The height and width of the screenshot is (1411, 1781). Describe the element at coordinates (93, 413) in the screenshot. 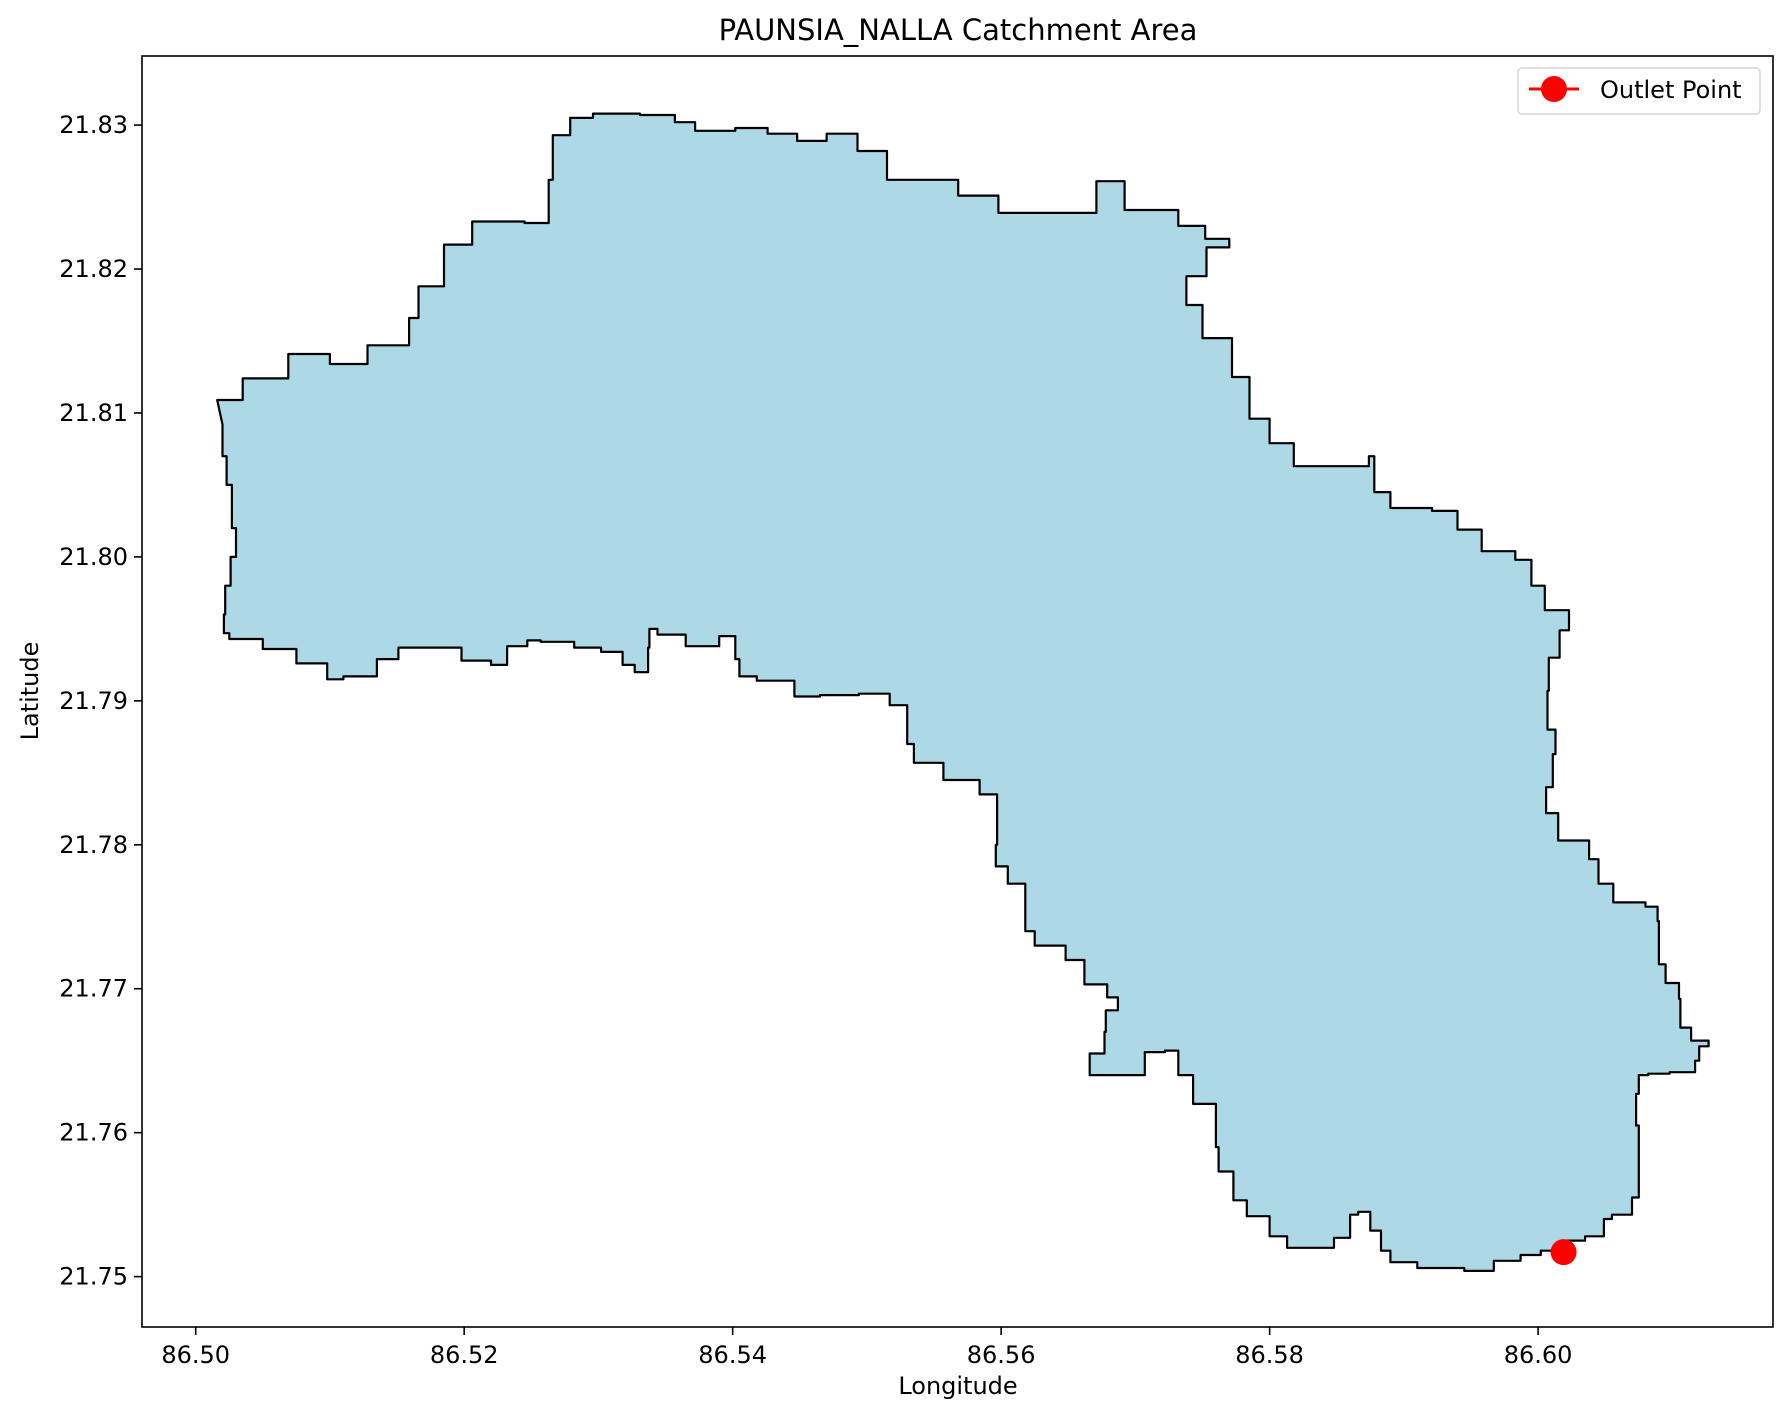

I see `y-tick-label: 21.81` at that location.